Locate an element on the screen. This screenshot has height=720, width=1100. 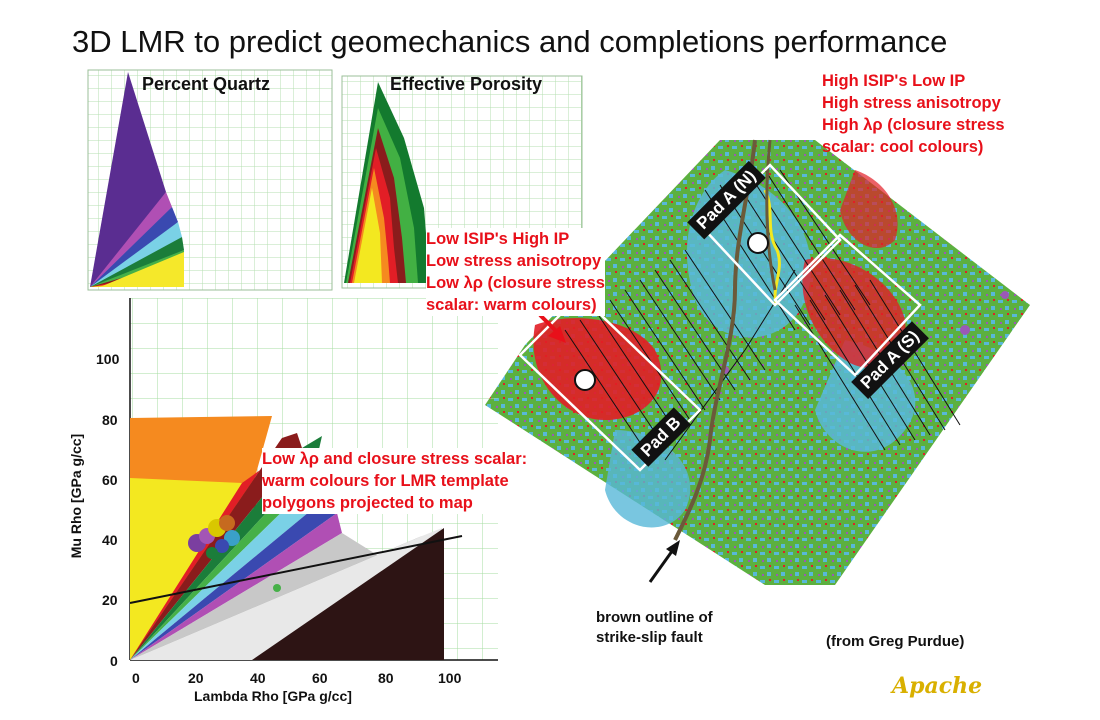
x-tick-0: 0 is located at coordinates (136, 678).